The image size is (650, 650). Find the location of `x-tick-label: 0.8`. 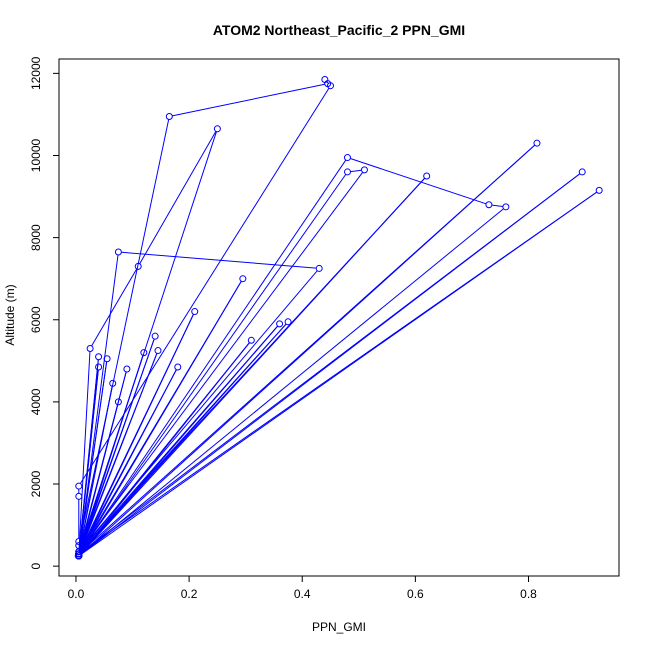

x-tick-label: 0.8 is located at coordinates (528, 594).